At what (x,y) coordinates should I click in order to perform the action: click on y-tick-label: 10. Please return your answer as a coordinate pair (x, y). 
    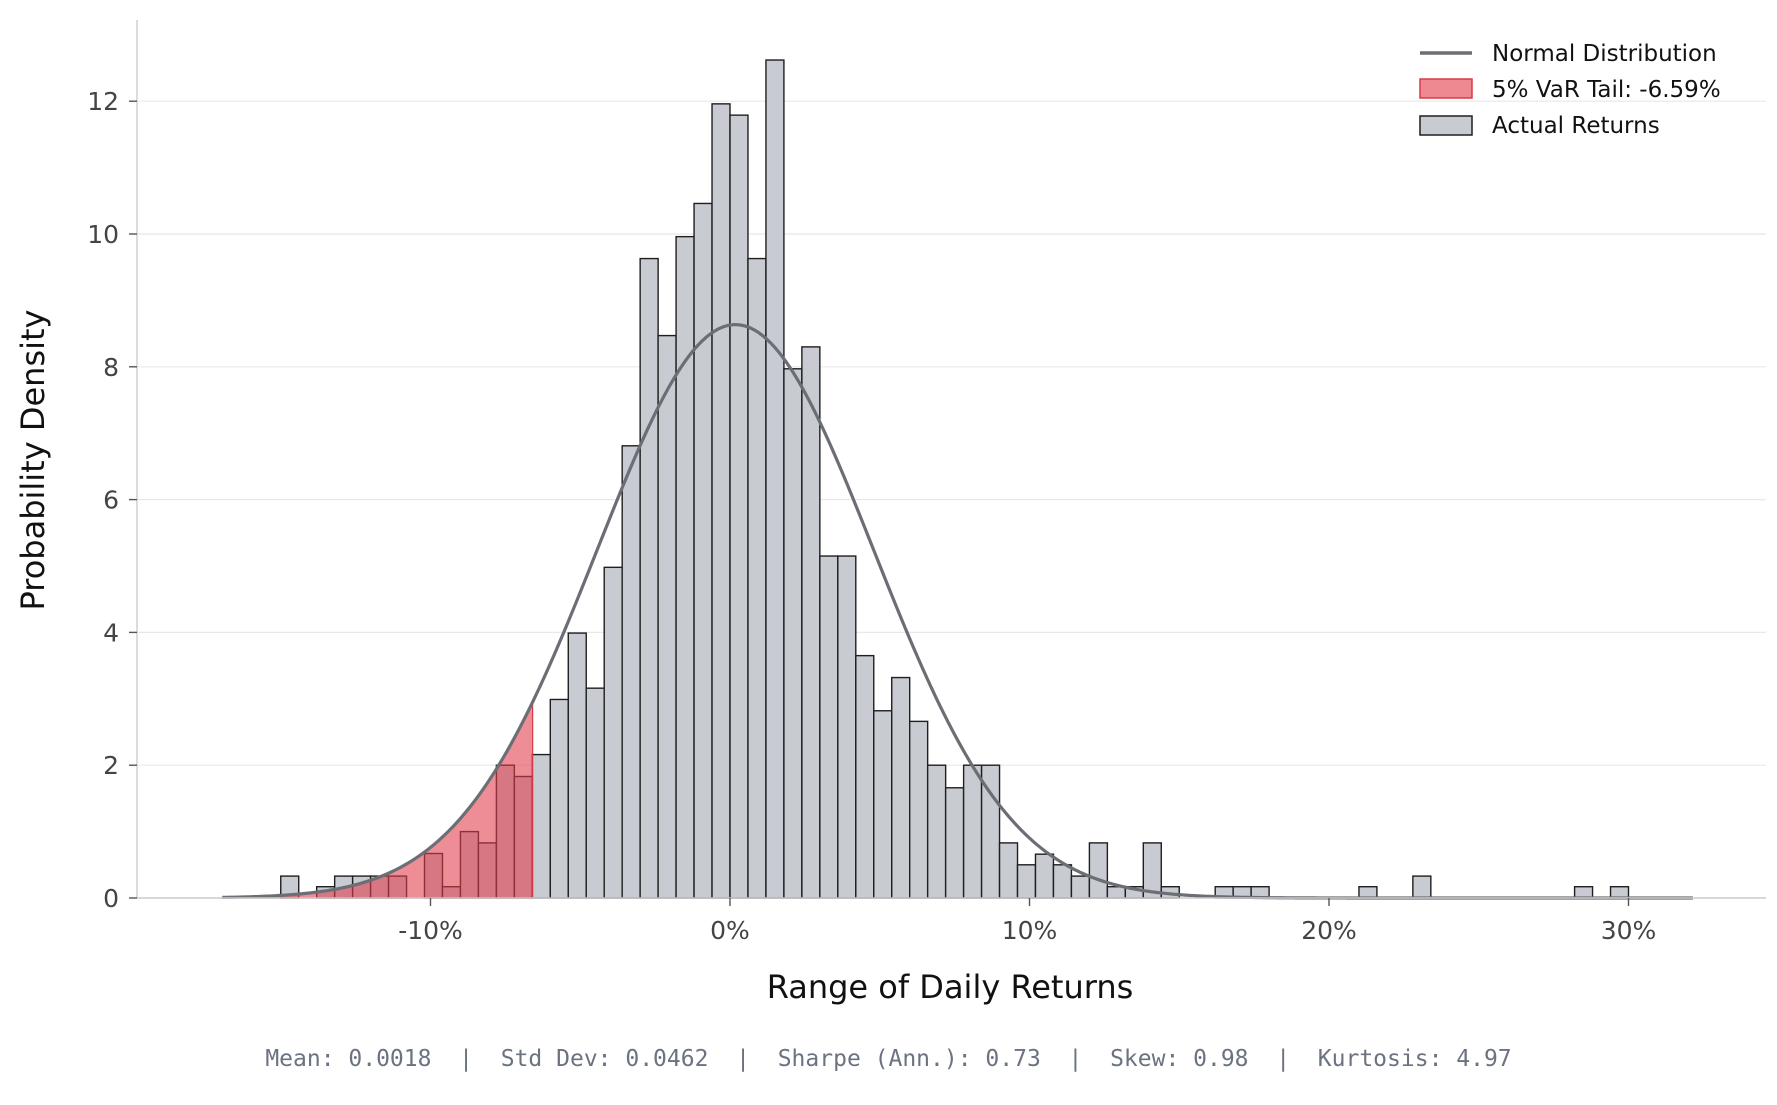
    Looking at the image, I should click on (103, 234).